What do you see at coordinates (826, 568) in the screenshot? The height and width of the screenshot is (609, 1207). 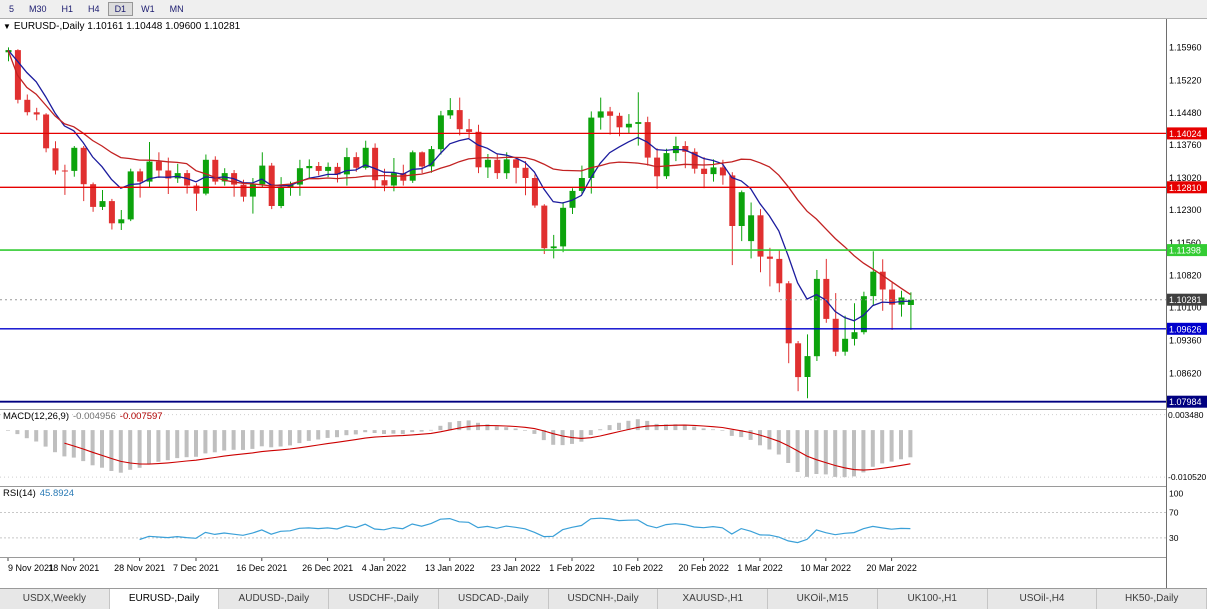 I see `svg-text: 10 Mar 2022` at bounding box center [826, 568].